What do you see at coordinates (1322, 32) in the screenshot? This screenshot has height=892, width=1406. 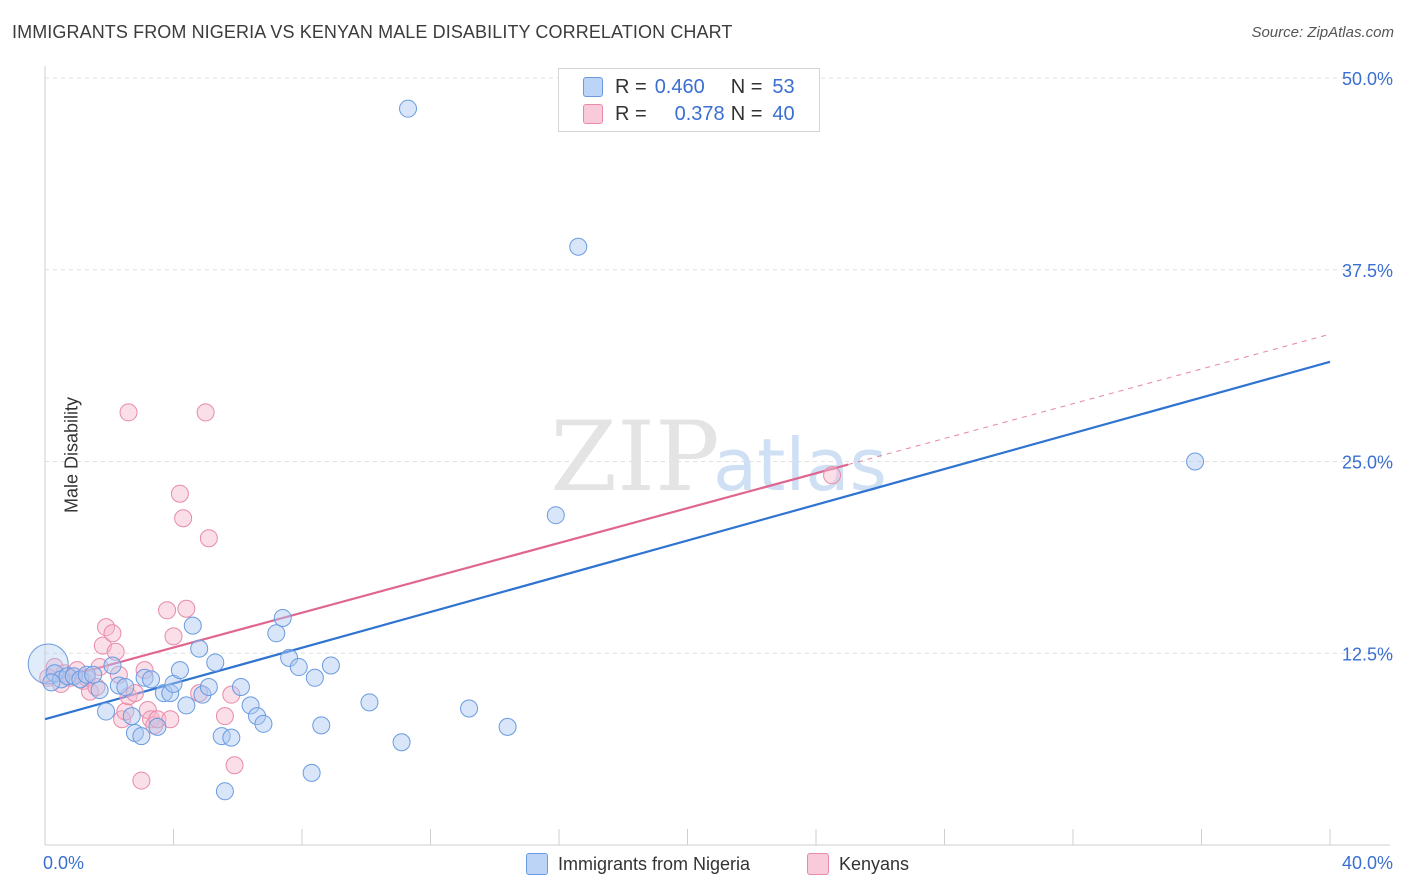 I see `source-label: Source: ZipAtlas.com` at bounding box center [1322, 32].